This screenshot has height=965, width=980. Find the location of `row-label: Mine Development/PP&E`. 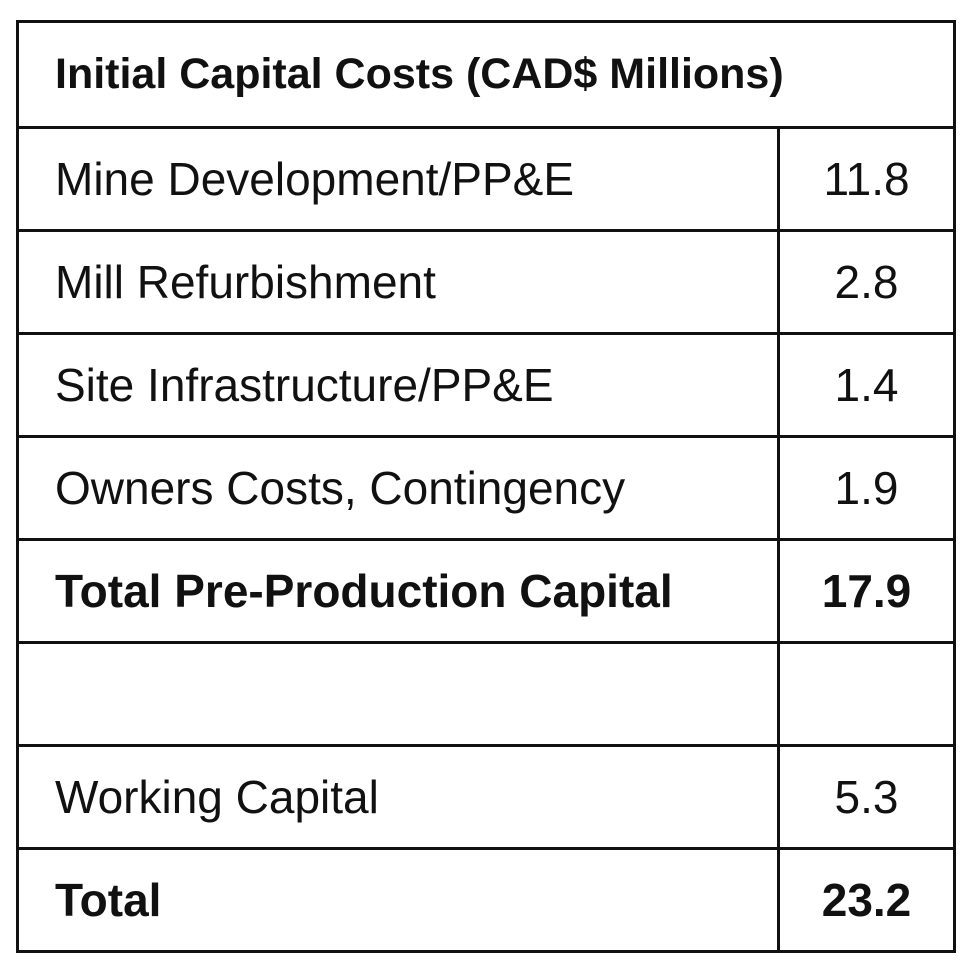

row-label: Mine Development/PP&E is located at coordinates (399, 179).